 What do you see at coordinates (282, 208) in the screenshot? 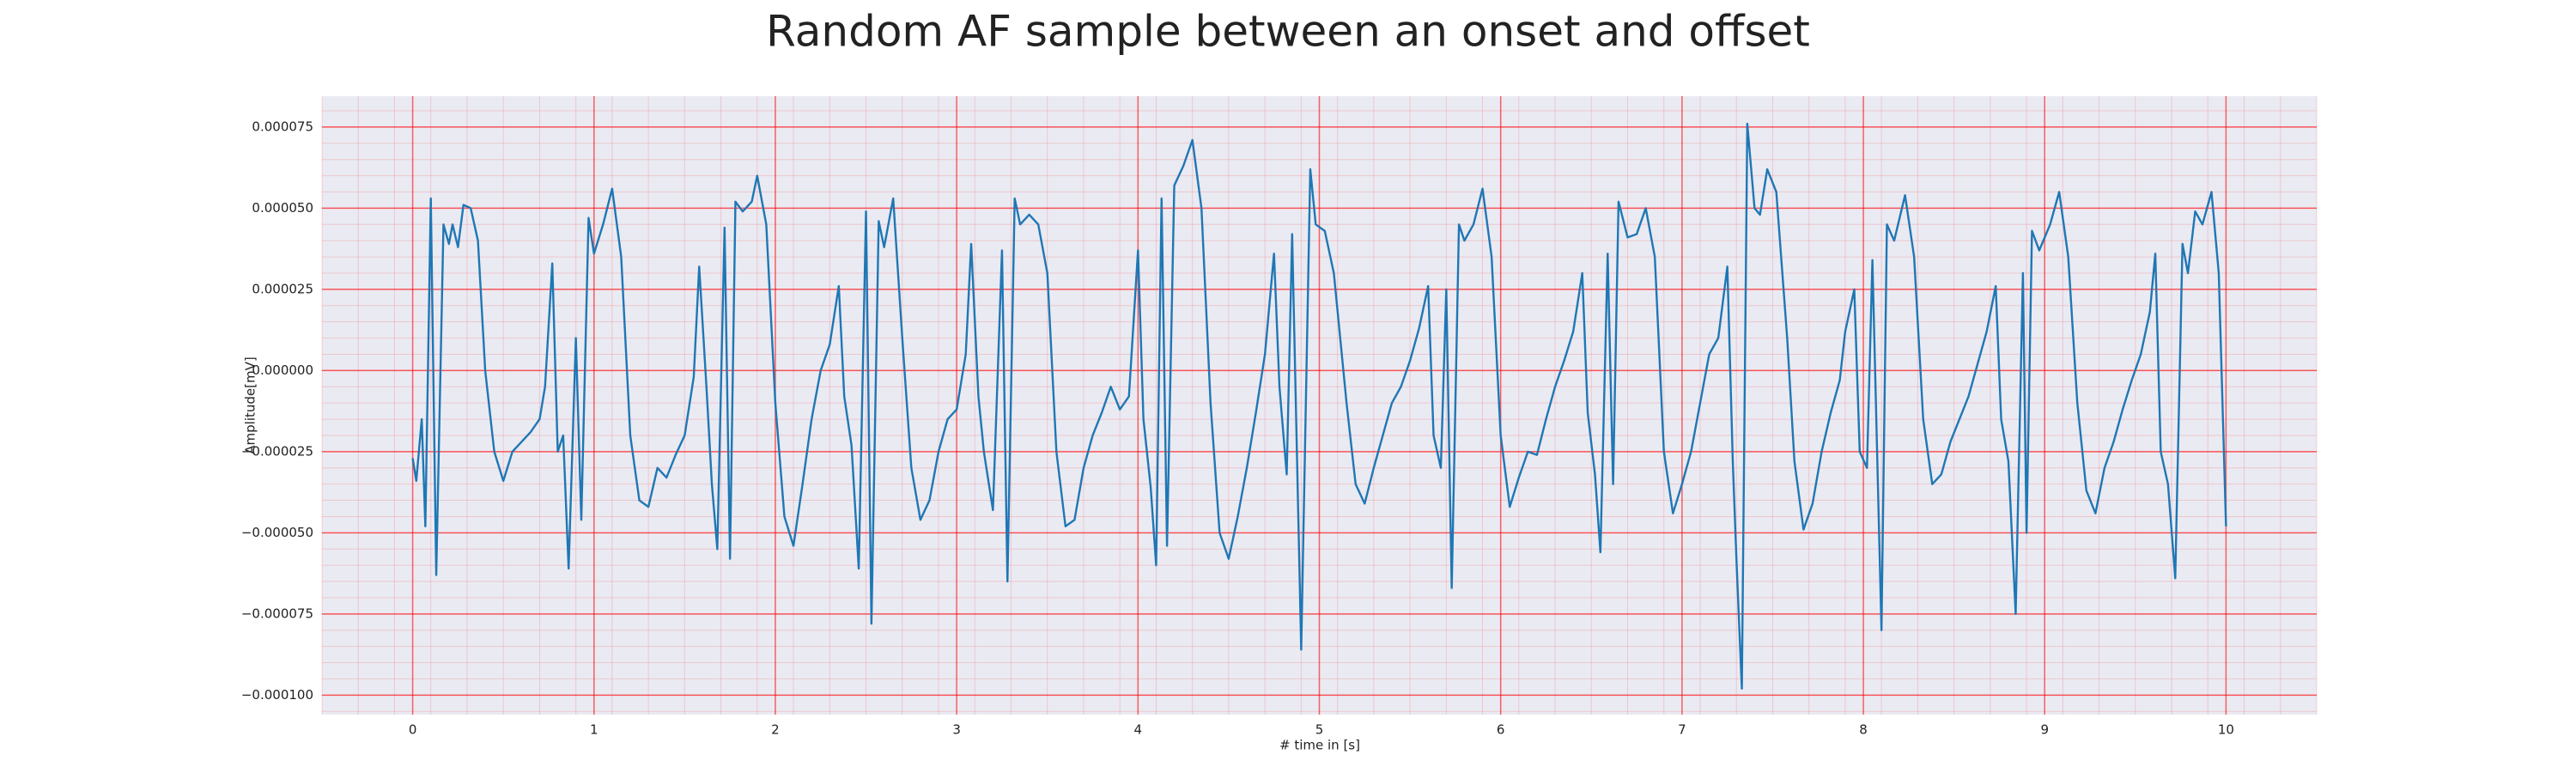
I see `y-tick-label: 0.000050` at bounding box center [282, 208].